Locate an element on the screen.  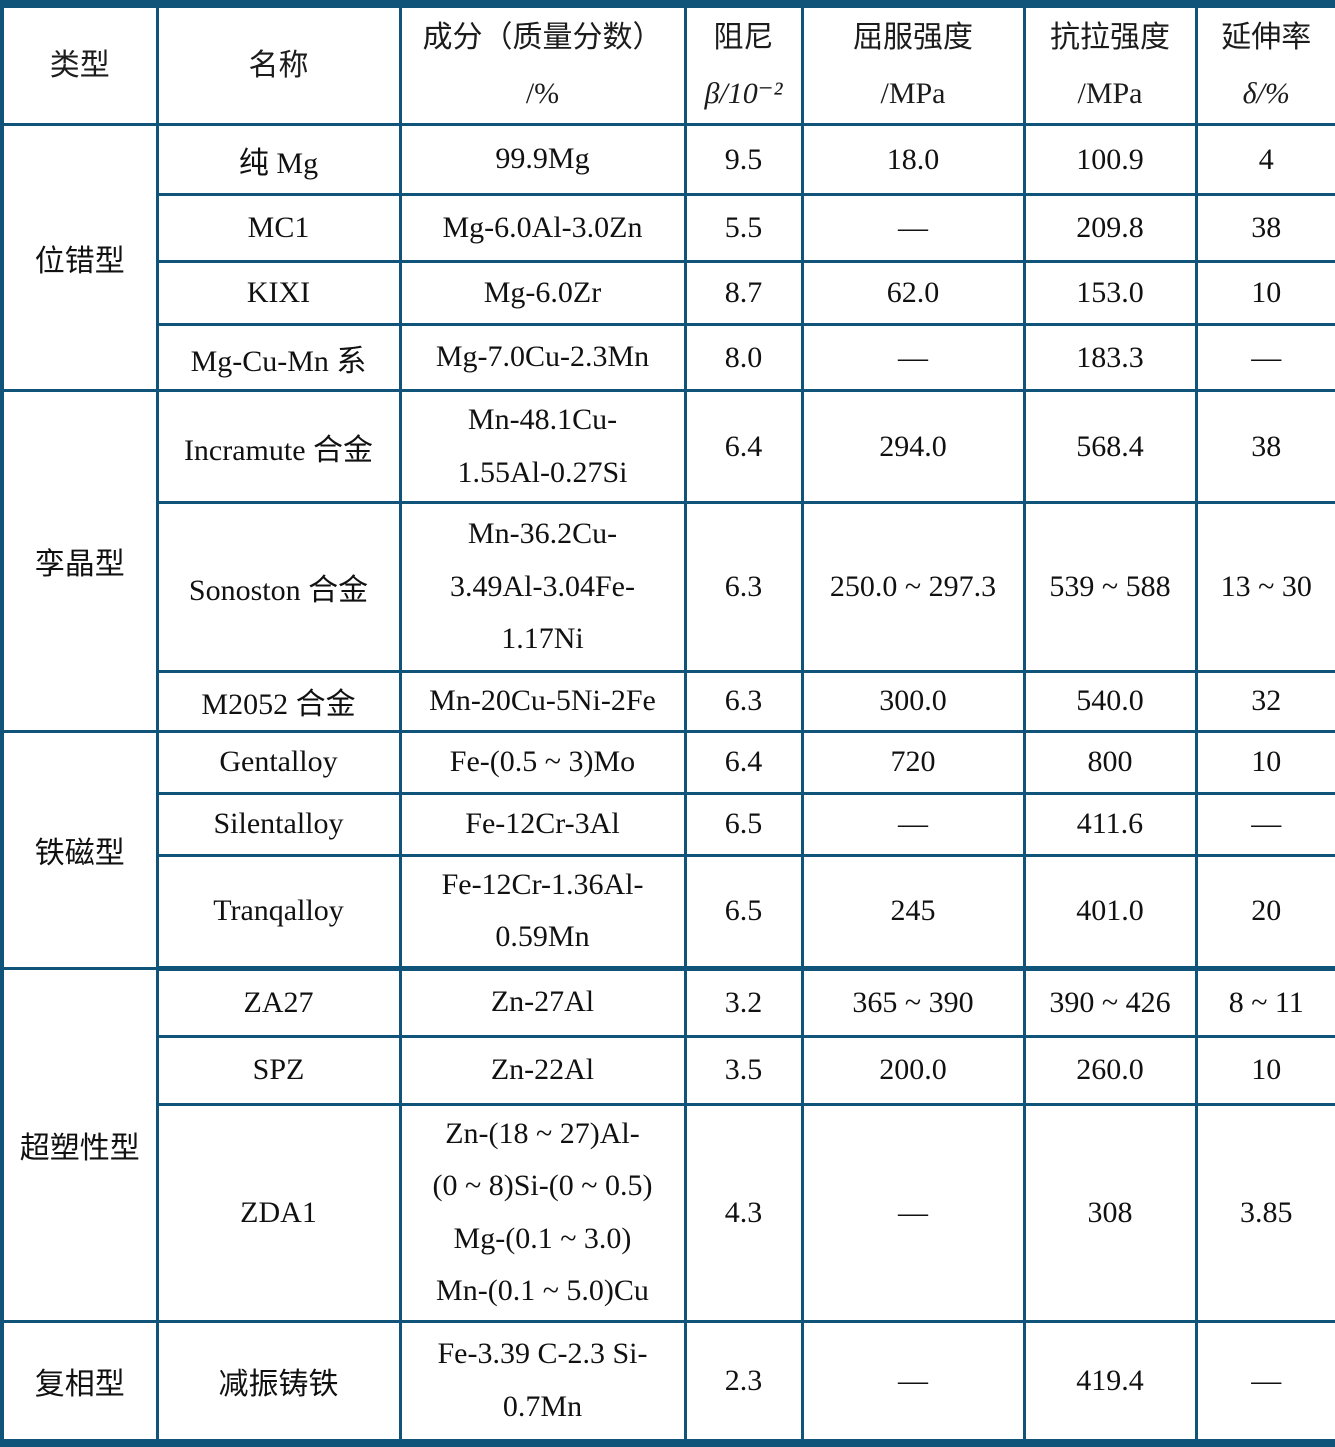
cell-yield-strength: 62.0 is located at coordinates (913, 293).